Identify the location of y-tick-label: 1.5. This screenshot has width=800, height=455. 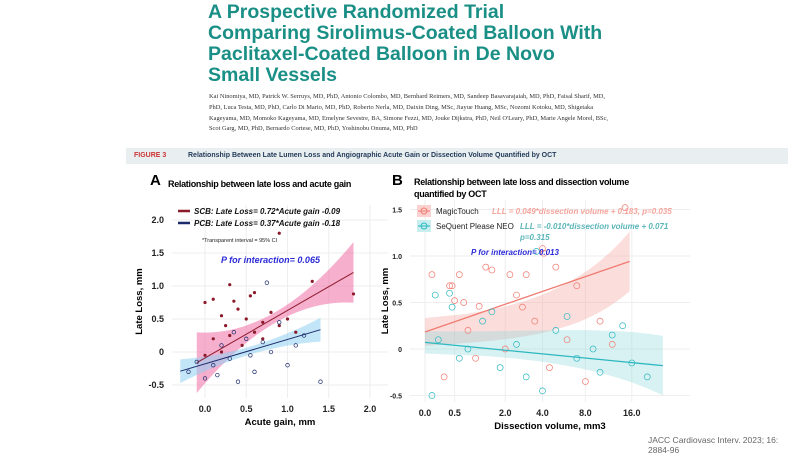
(397, 211).